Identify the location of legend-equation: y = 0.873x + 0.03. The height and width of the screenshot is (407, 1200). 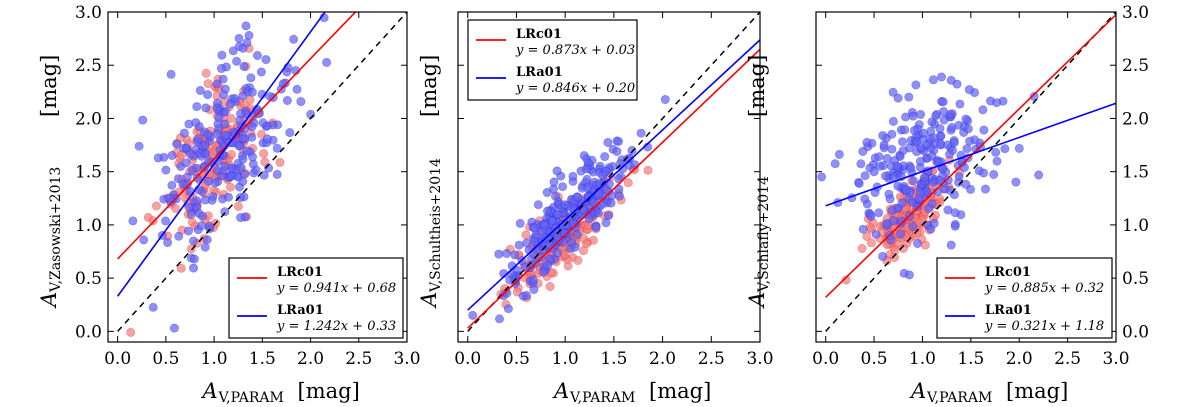
(575, 50).